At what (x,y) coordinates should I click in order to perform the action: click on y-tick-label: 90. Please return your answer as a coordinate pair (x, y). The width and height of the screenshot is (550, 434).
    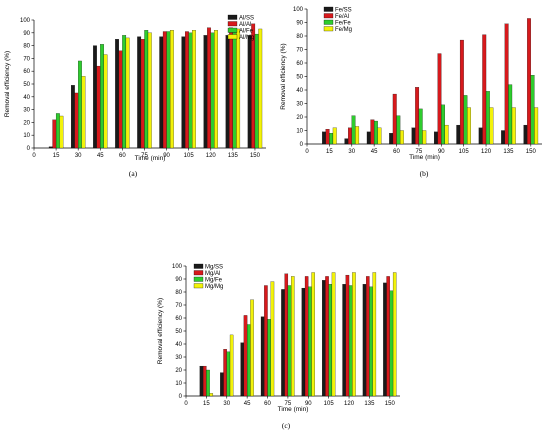
    Looking at the image, I should click on (299, 24).